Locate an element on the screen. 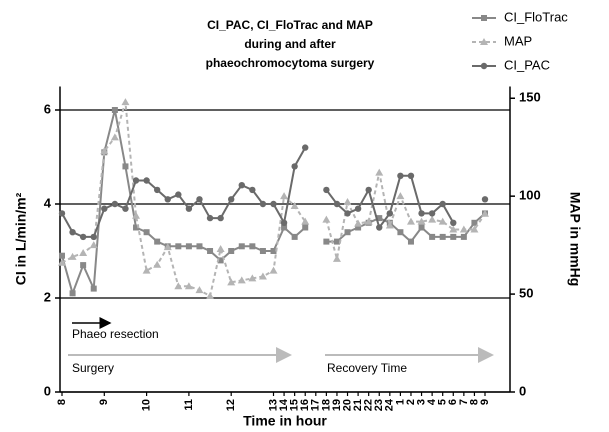 This screenshot has height=432, width=609. x-tick-label: 2 is located at coordinates (411, 402).